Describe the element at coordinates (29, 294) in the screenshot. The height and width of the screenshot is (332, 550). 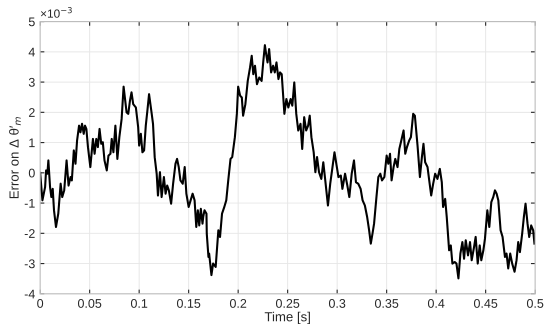
I see `y-tick-label: -4` at that location.